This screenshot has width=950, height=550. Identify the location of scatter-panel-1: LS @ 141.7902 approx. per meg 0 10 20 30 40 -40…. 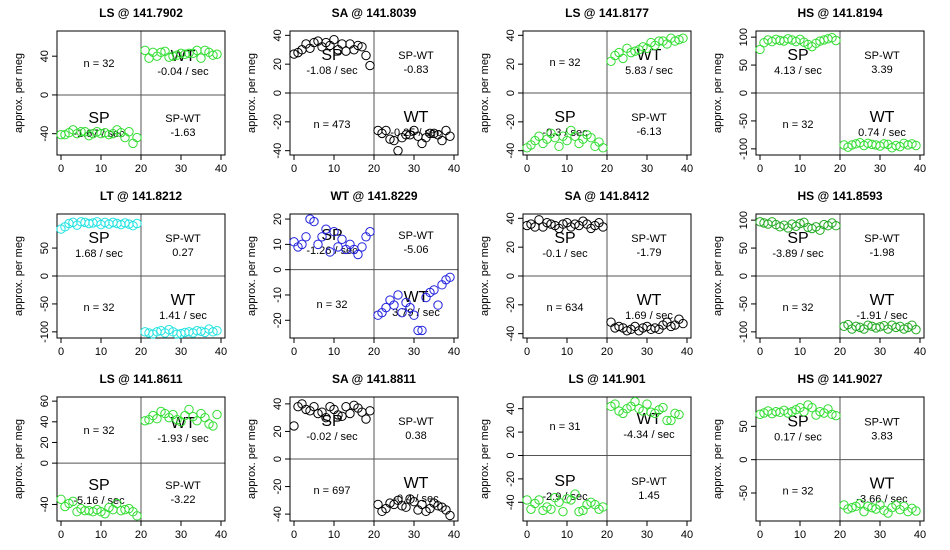
(120, 90).